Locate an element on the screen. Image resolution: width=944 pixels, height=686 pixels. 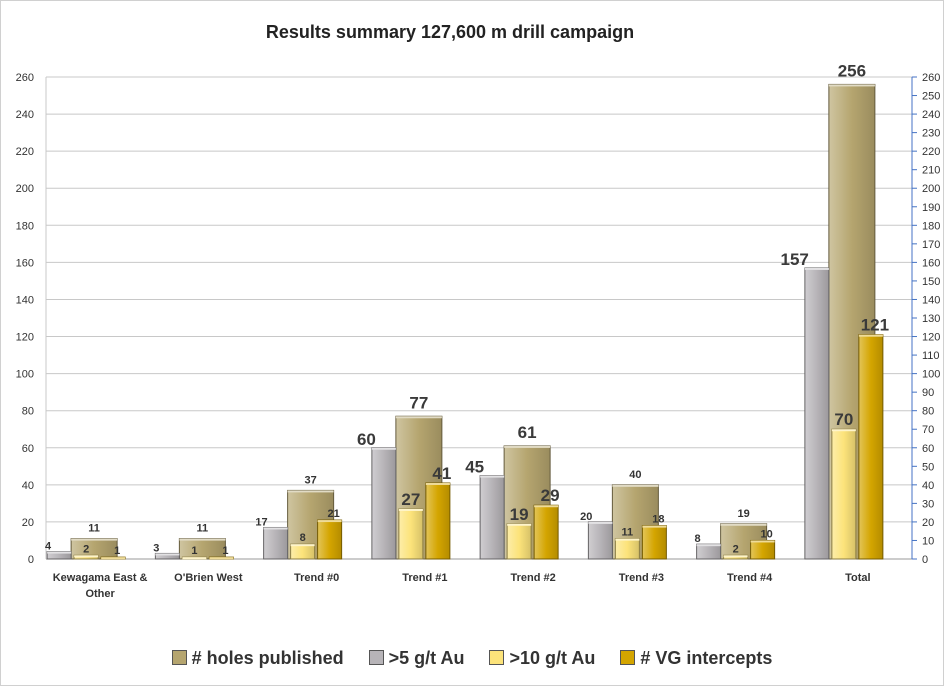
legend-item-gt10: >10 g/t Au is located at coordinates (542, 658).